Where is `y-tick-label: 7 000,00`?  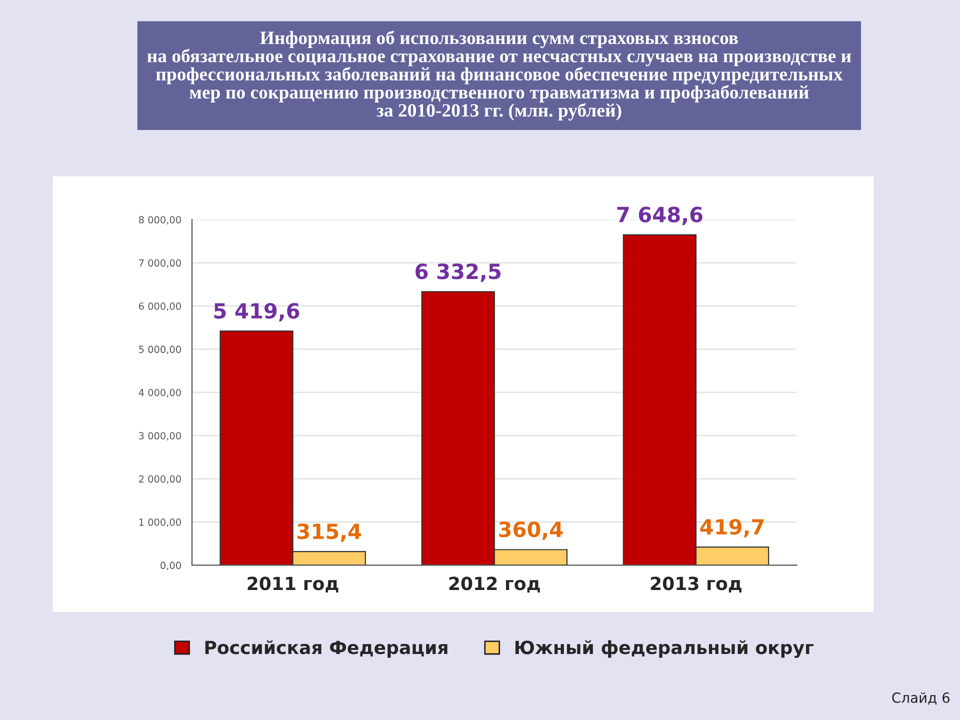
y-tick-label: 7 000,00 is located at coordinates (160, 263).